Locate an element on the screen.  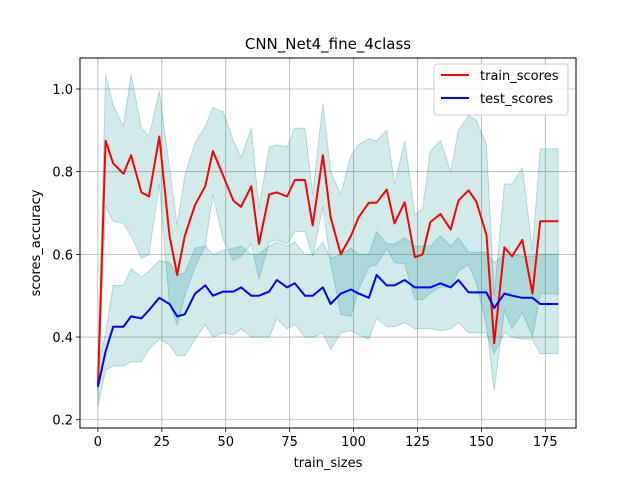
y-tick-label: 1.0 is located at coordinates (62, 90).